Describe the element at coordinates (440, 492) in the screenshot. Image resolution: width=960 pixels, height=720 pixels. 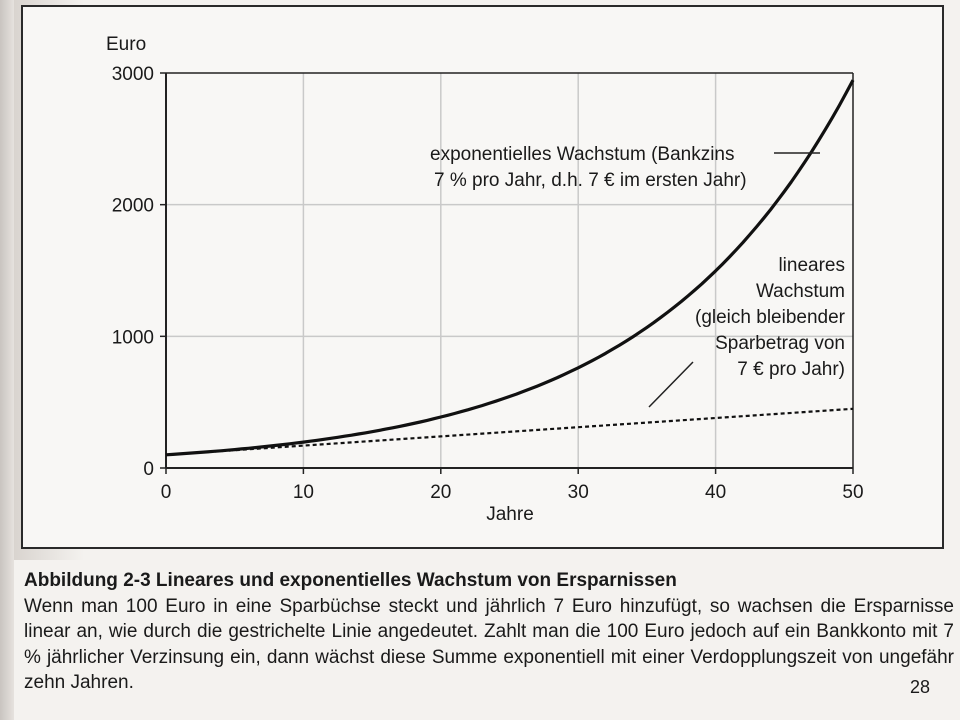
I see `x-tick-label: 20` at that location.